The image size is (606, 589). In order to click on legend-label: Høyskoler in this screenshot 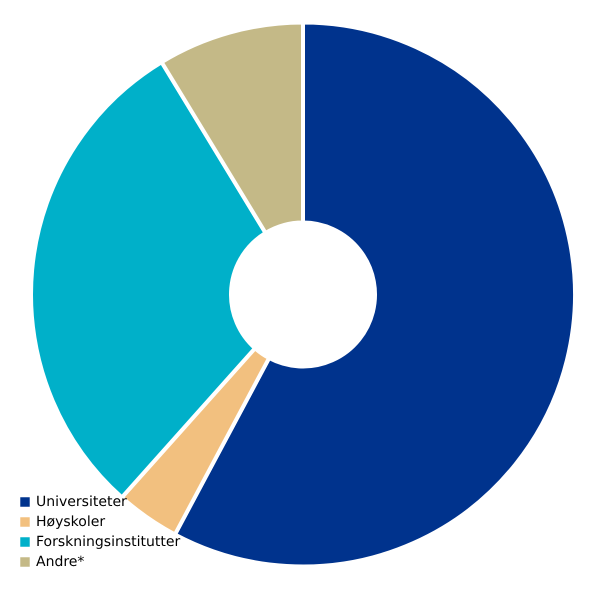, I will do `click(71, 522)`.